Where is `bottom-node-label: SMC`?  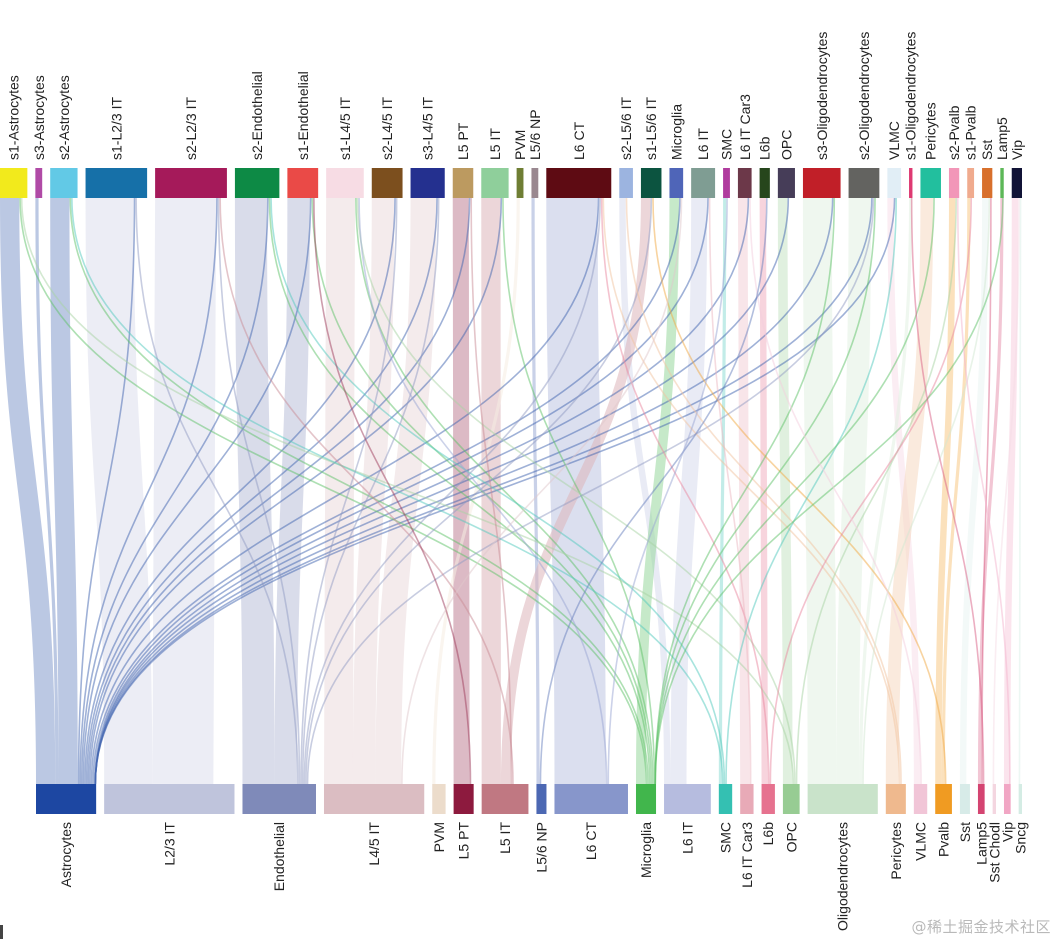 bottom-node-label: SMC is located at coordinates (726, 837).